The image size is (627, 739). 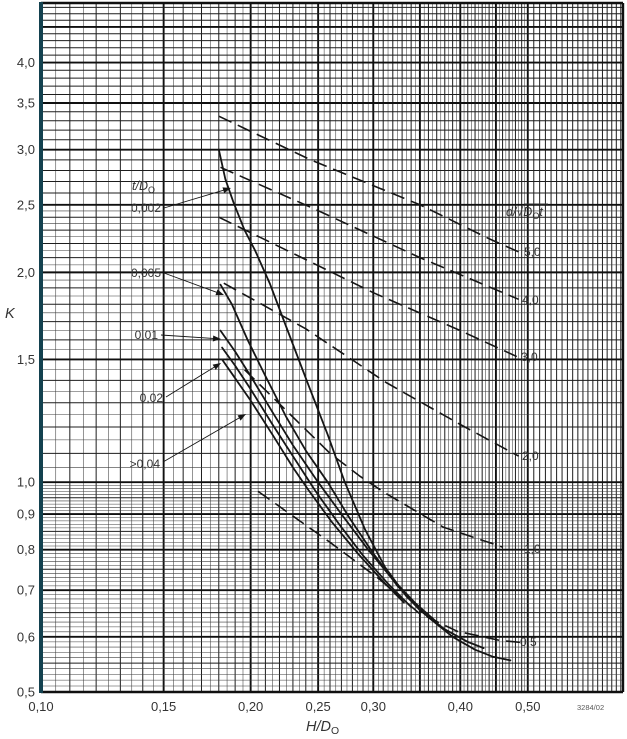 What do you see at coordinates (40, 706) in the screenshot?
I see `x-tick-label: 0,10` at bounding box center [40, 706].